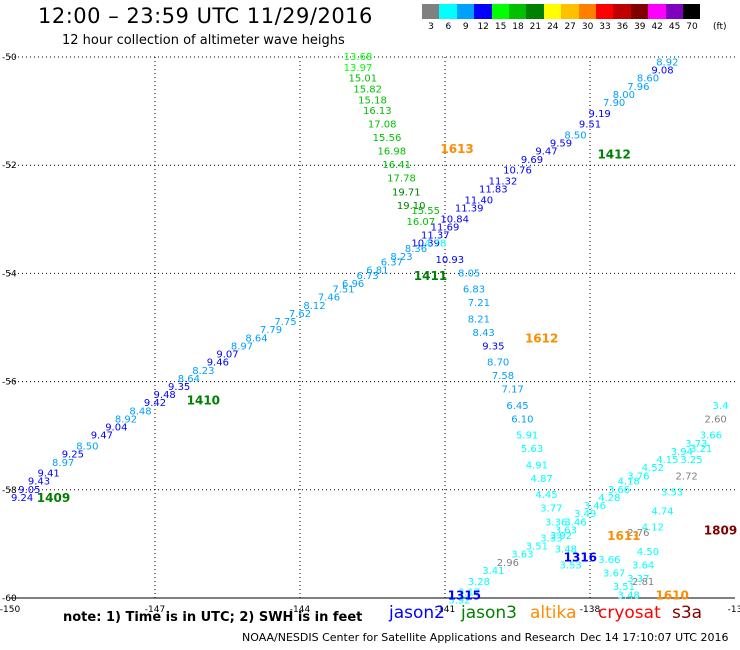  What do you see at coordinates (9, 274) in the screenshot?
I see `y-tick-label: -54` at bounding box center [9, 274].